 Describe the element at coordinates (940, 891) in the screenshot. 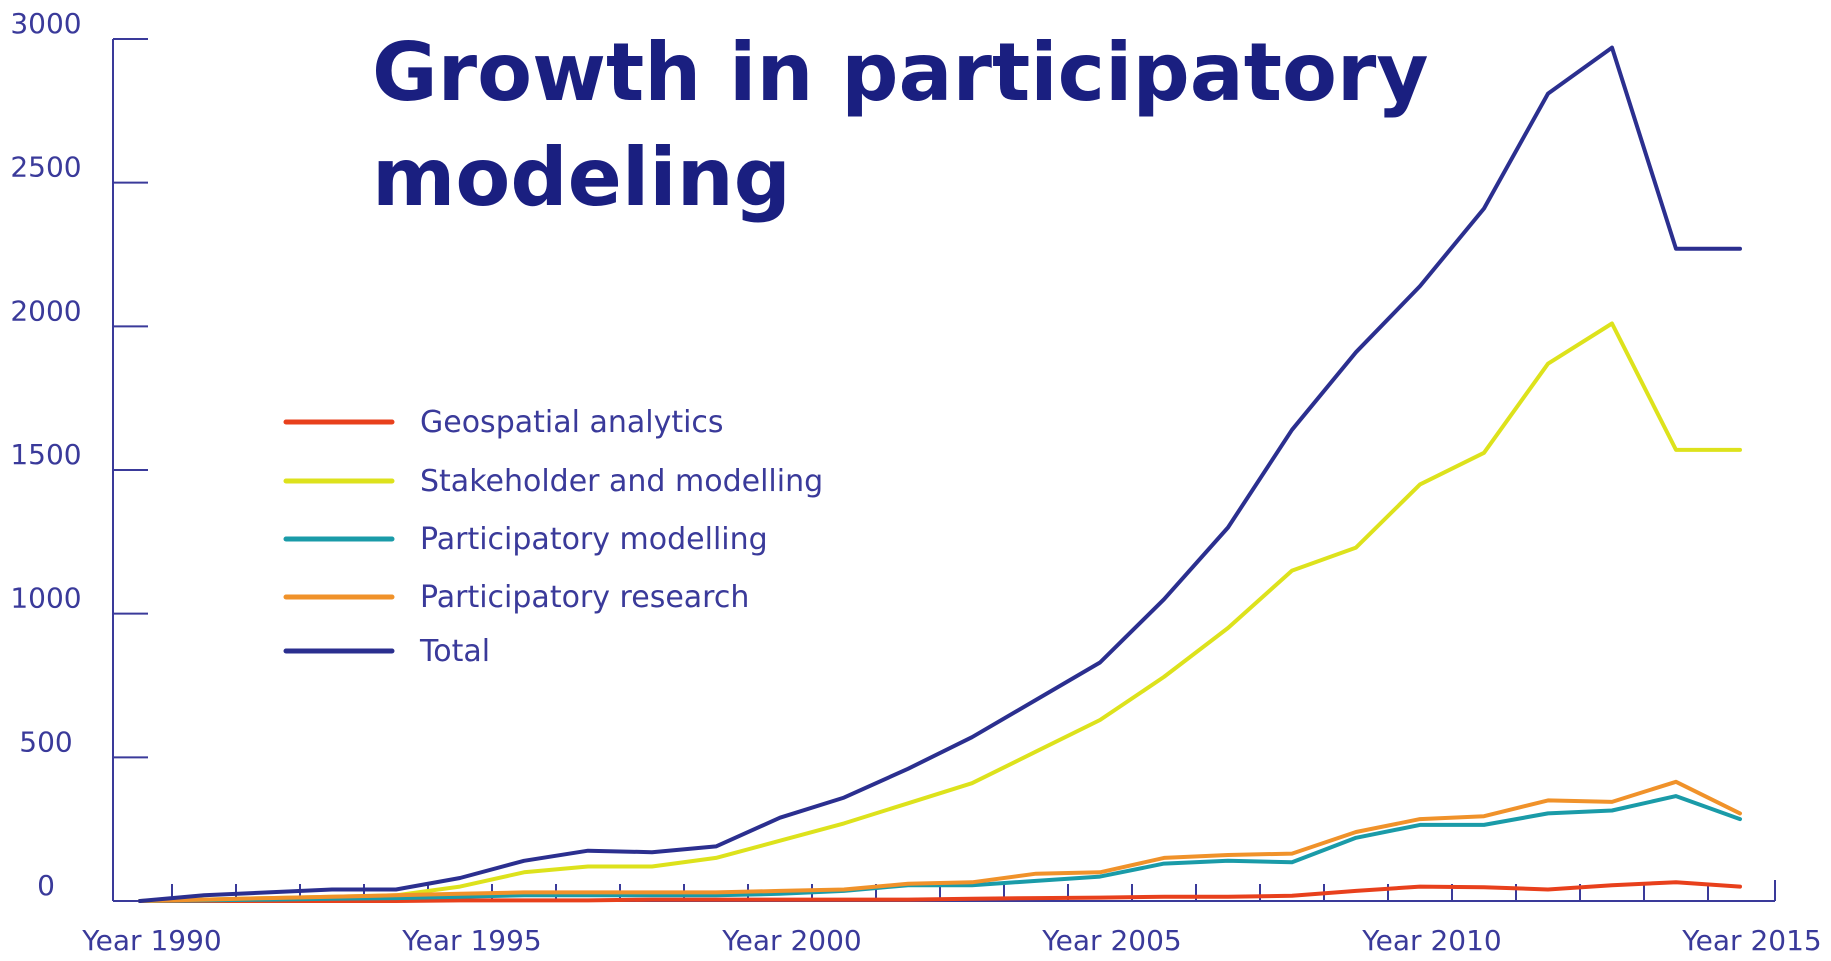

I see `series-line-geospatial-analytics` at that location.